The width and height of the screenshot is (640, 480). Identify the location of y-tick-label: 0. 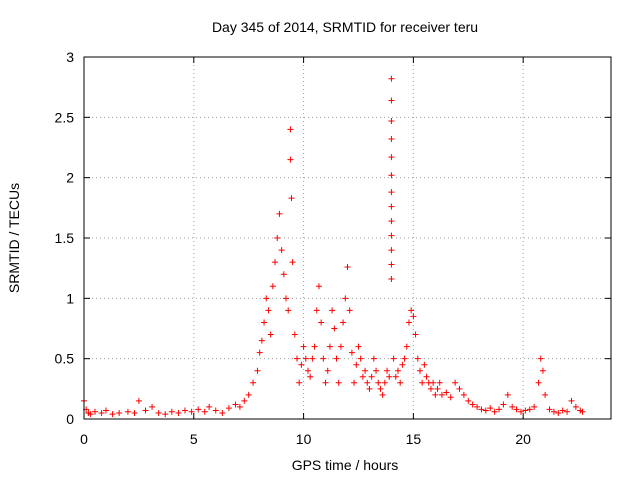
(70, 419).